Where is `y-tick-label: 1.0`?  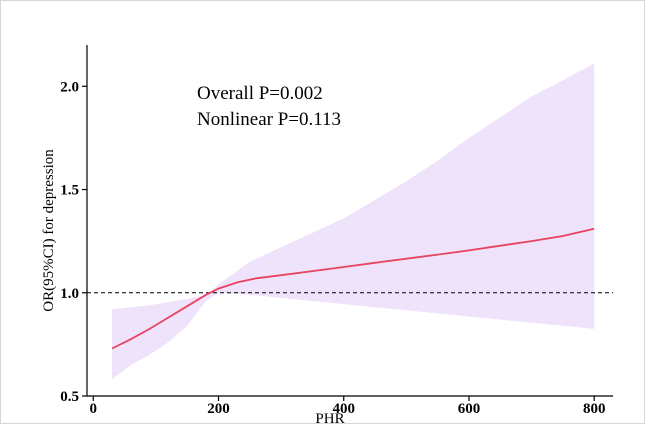
y-tick-label: 1.0 is located at coordinates (69, 294).